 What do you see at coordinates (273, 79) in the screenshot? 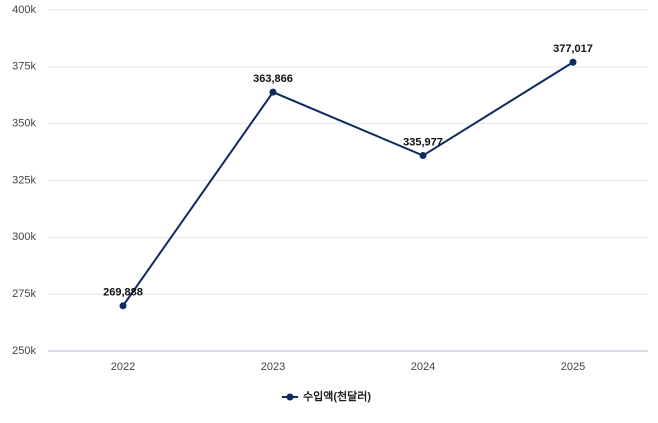
I see `data-label: 363,866` at bounding box center [273, 79].